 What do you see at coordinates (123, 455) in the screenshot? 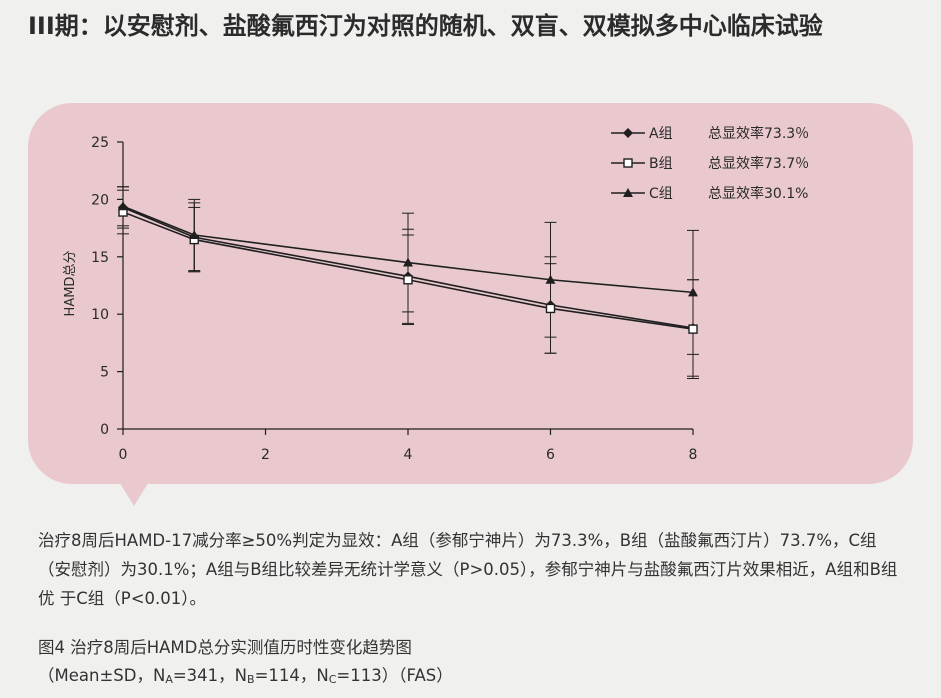
I see `x-tick-label: 0` at bounding box center [123, 455].